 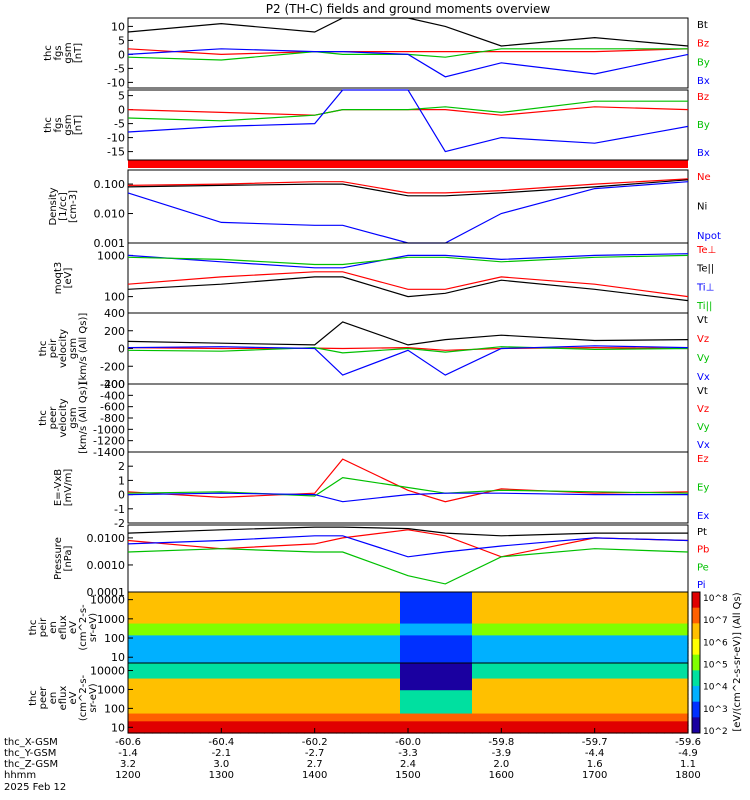 What do you see at coordinates (408, 53) in the screenshot?
I see `panel-frame` at bounding box center [408, 53].